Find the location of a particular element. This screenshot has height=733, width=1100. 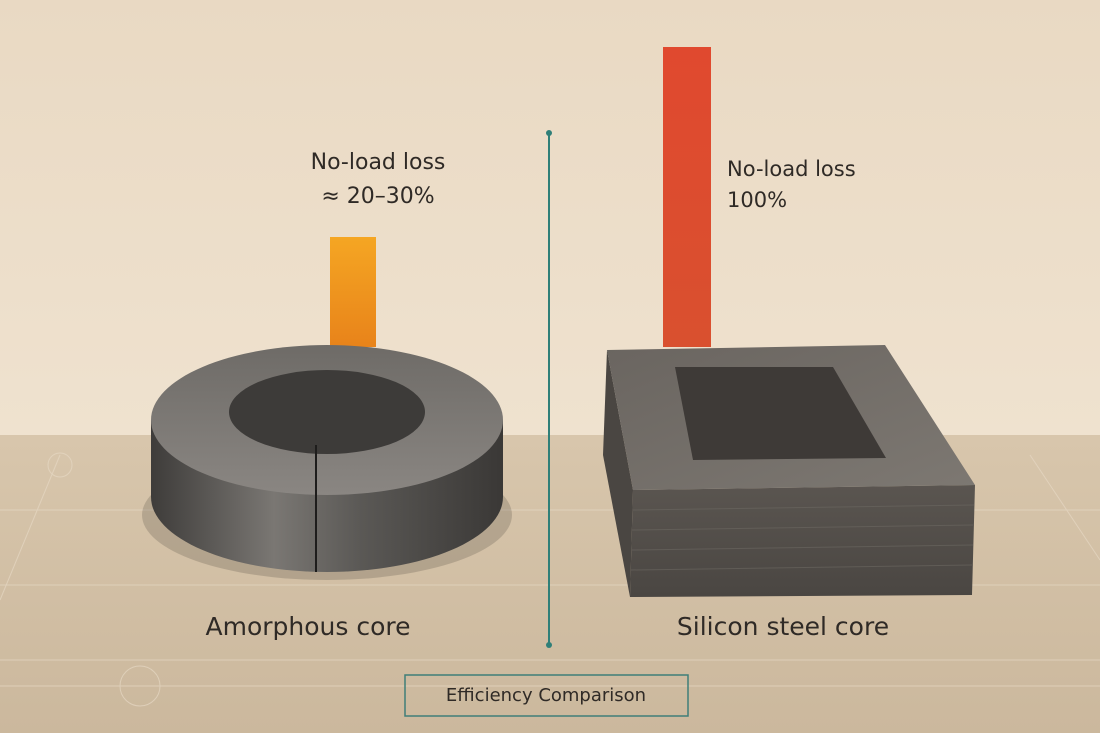

footer-box is located at coordinates (546, 695).